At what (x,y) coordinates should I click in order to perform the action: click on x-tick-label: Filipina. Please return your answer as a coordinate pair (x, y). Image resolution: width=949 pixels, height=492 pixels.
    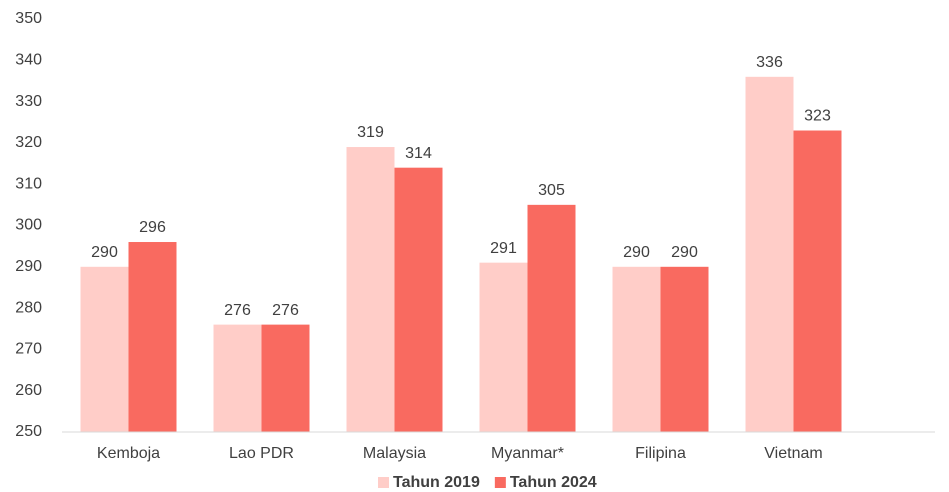
    Looking at the image, I should click on (660, 453).